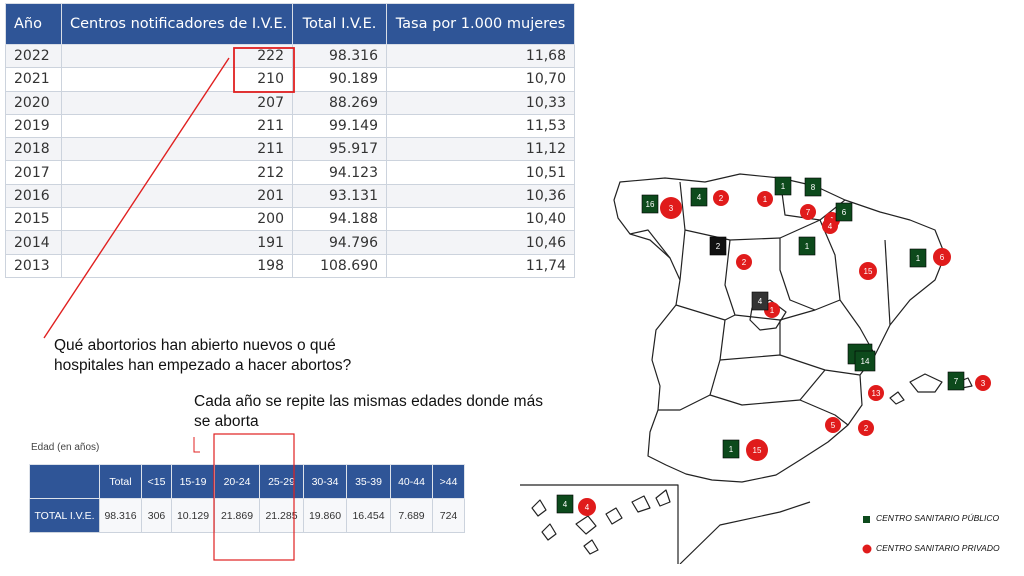  Describe the element at coordinates (325, 481) in the screenshot. I see `age-header-30-34: 30-34` at that location.